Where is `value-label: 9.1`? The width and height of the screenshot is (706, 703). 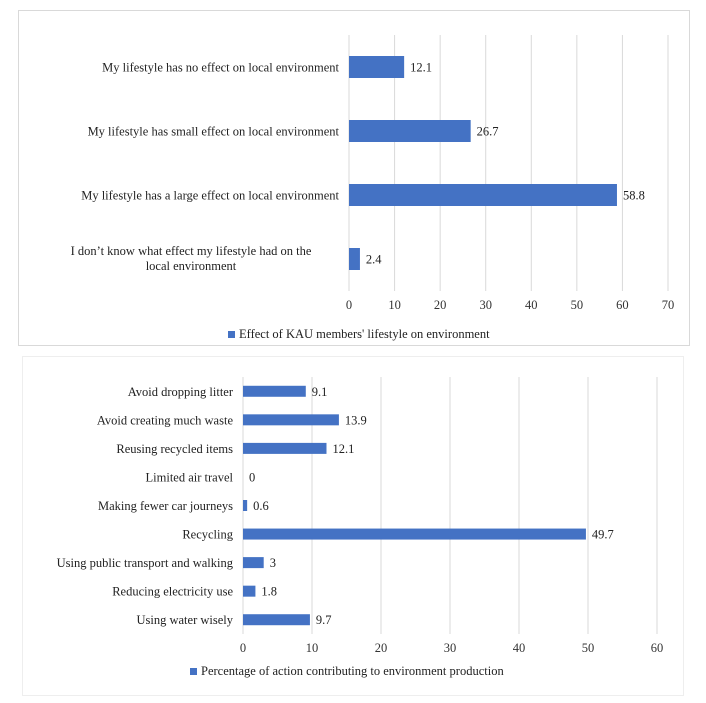
value-label: 9.1 is located at coordinates (320, 392).